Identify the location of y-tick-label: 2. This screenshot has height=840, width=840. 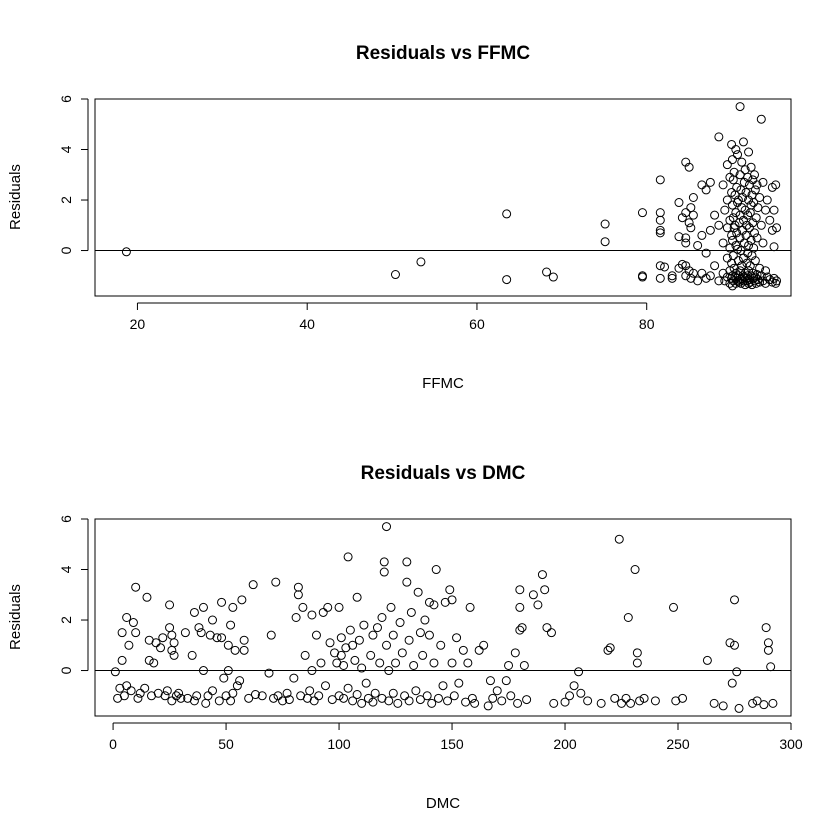
(66, 200).